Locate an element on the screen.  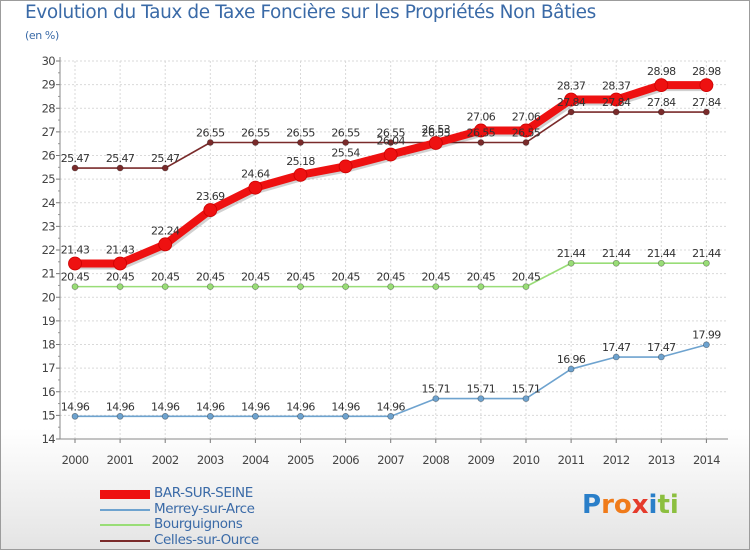
y-tick-label: 28 is located at coordinates (49, 108).